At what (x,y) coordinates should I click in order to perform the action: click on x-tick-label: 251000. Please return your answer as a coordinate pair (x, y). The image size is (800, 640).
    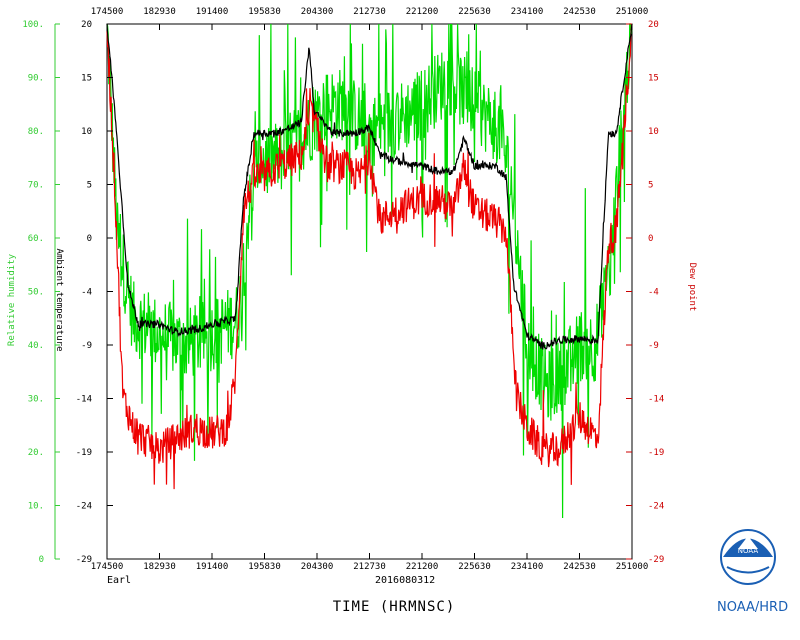
    Looking at the image, I should click on (632, 567).